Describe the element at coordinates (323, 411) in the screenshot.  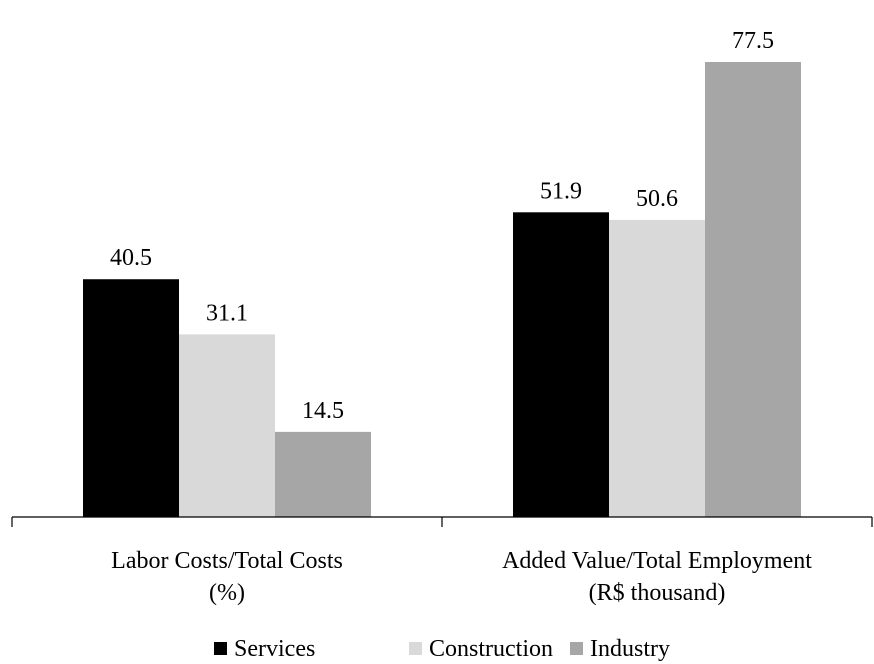
I see `value-label: 14.5` at that location.